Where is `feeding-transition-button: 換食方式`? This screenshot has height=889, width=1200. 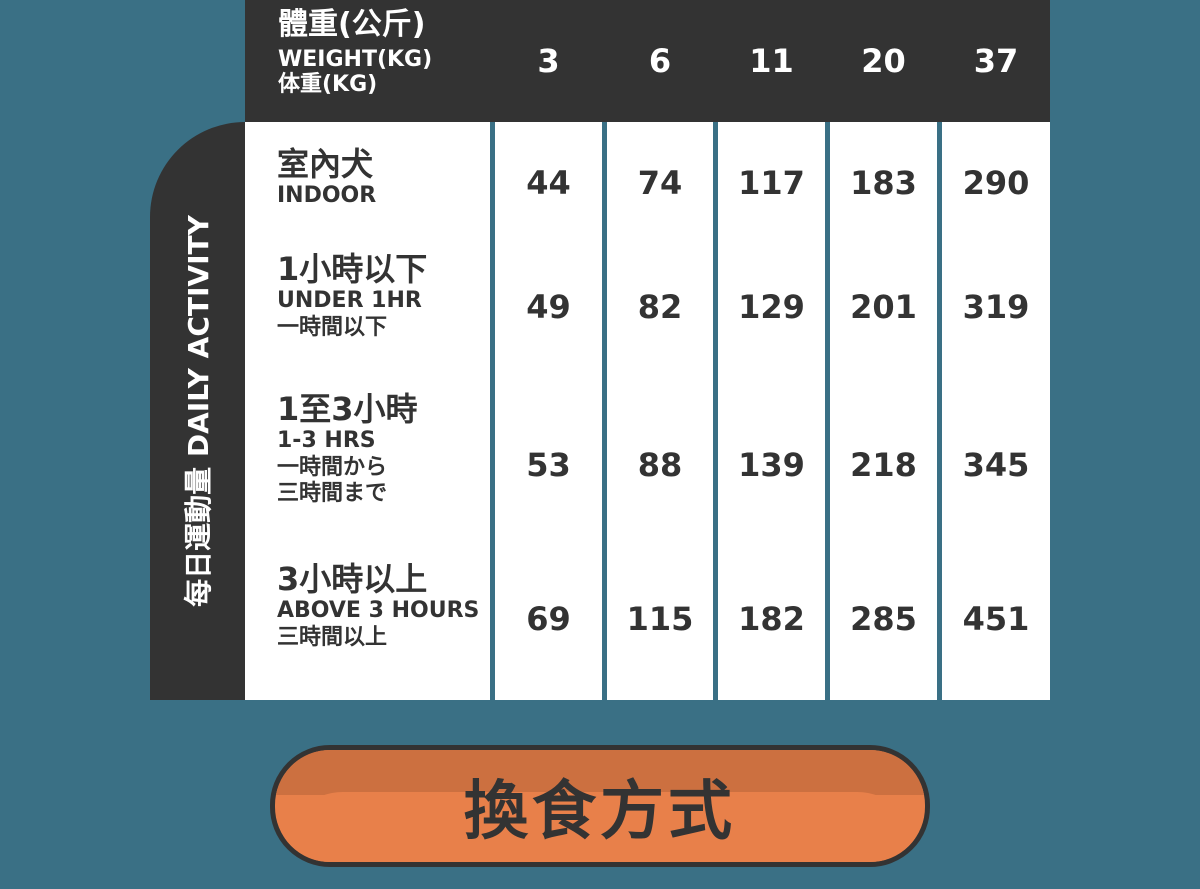 feeding-transition-button: 換食方式 is located at coordinates (600, 806).